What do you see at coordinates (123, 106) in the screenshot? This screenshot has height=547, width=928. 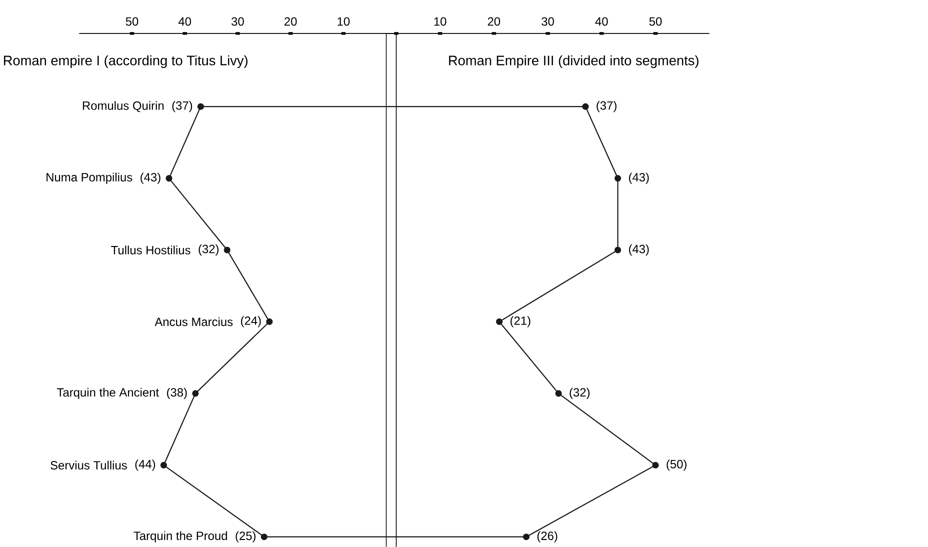 I see `y-tick-label: Romulus Quirin` at bounding box center [123, 106].